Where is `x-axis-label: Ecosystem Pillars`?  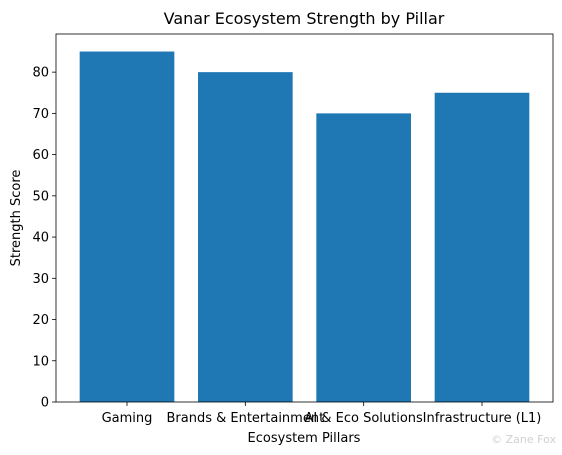 x-axis-label: Ecosystem Pillars is located at coordinates (304, 438).